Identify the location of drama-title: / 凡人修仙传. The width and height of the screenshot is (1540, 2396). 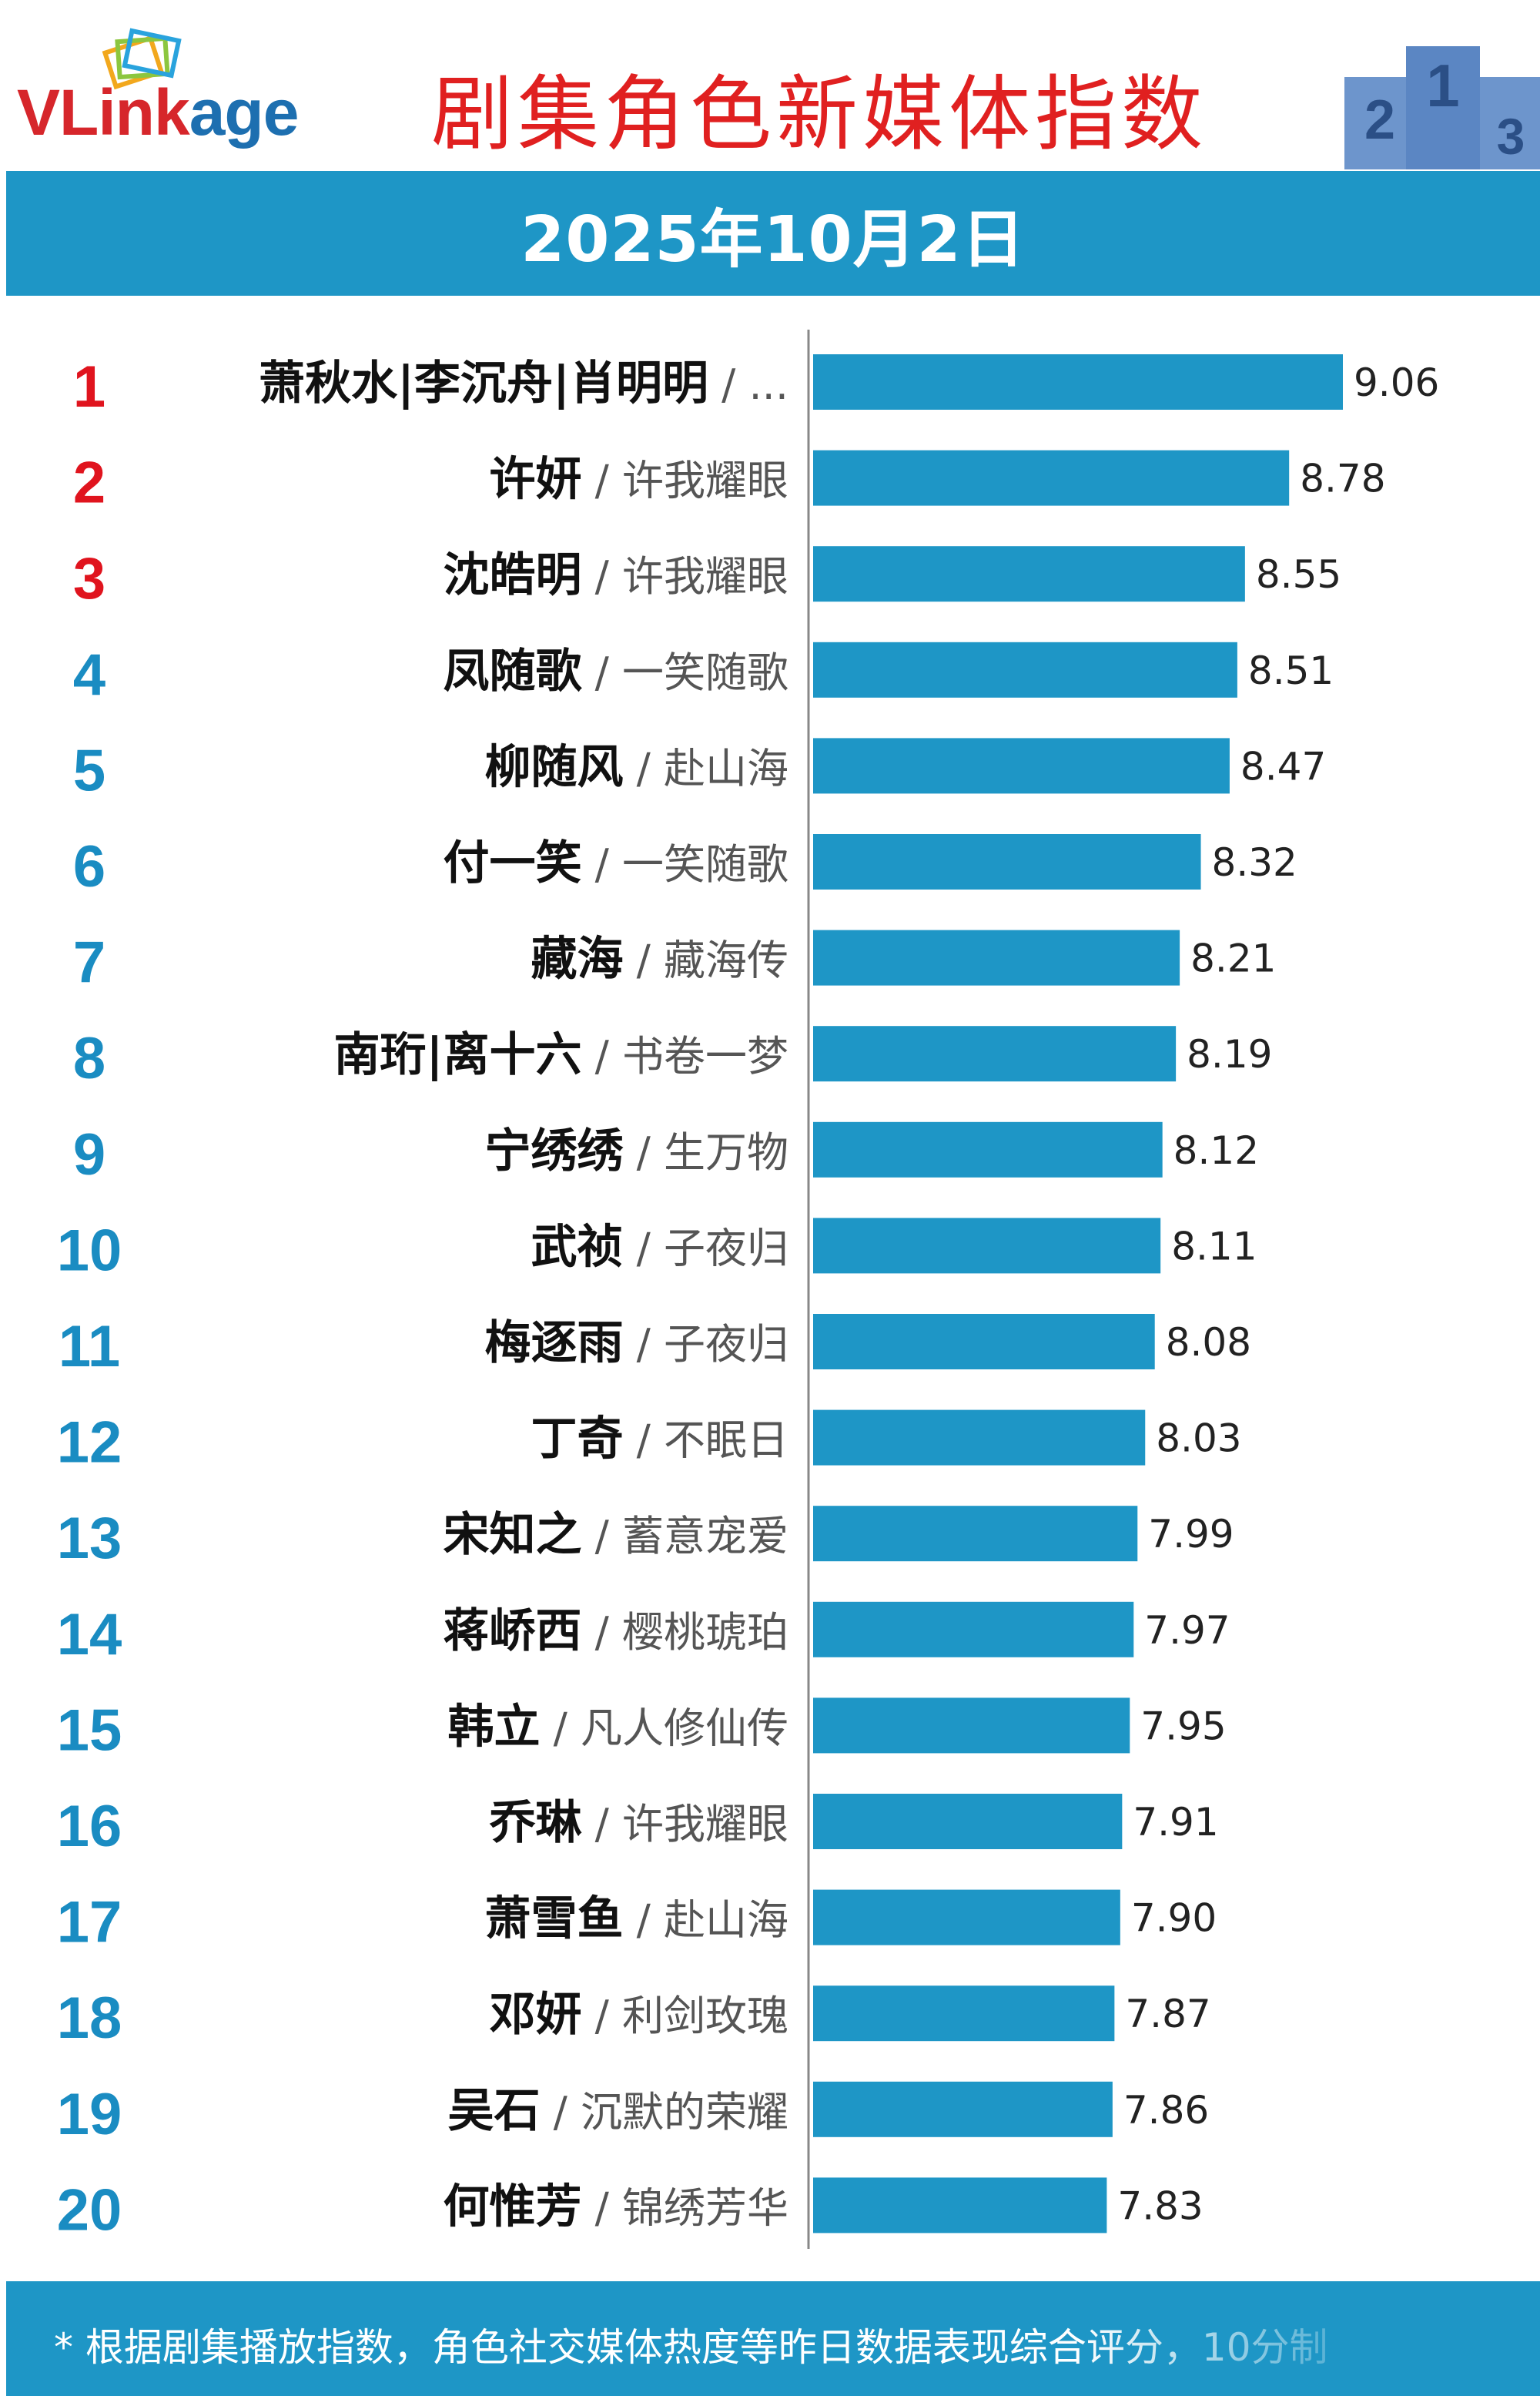
(664, 1728).